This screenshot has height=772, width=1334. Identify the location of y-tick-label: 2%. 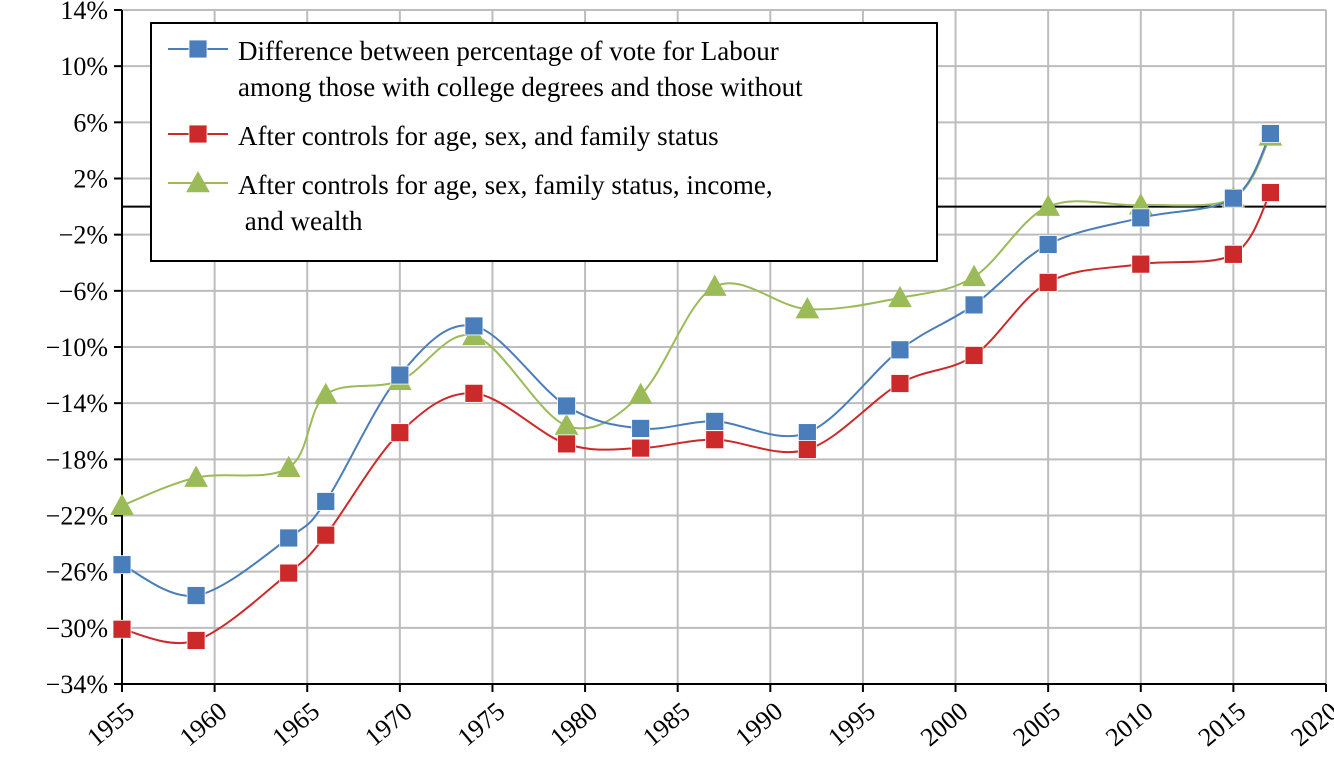
(90, 179).